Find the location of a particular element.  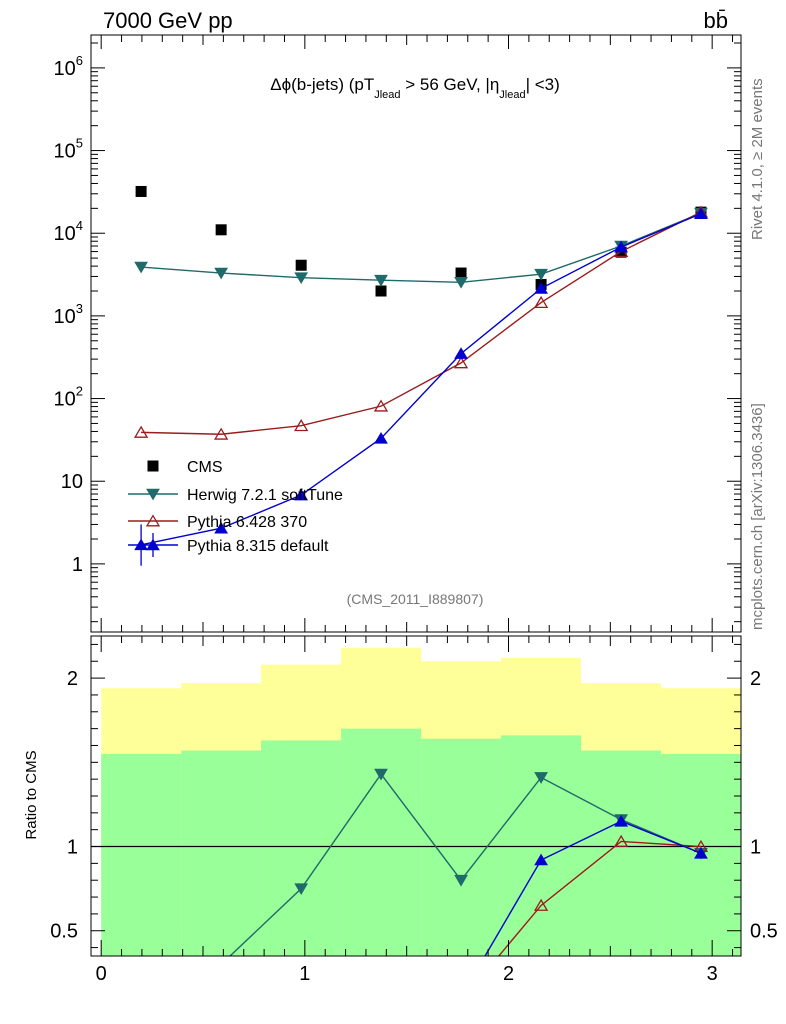

ratio-ytick-label-right: 2 is located at coordinates (755, 679).